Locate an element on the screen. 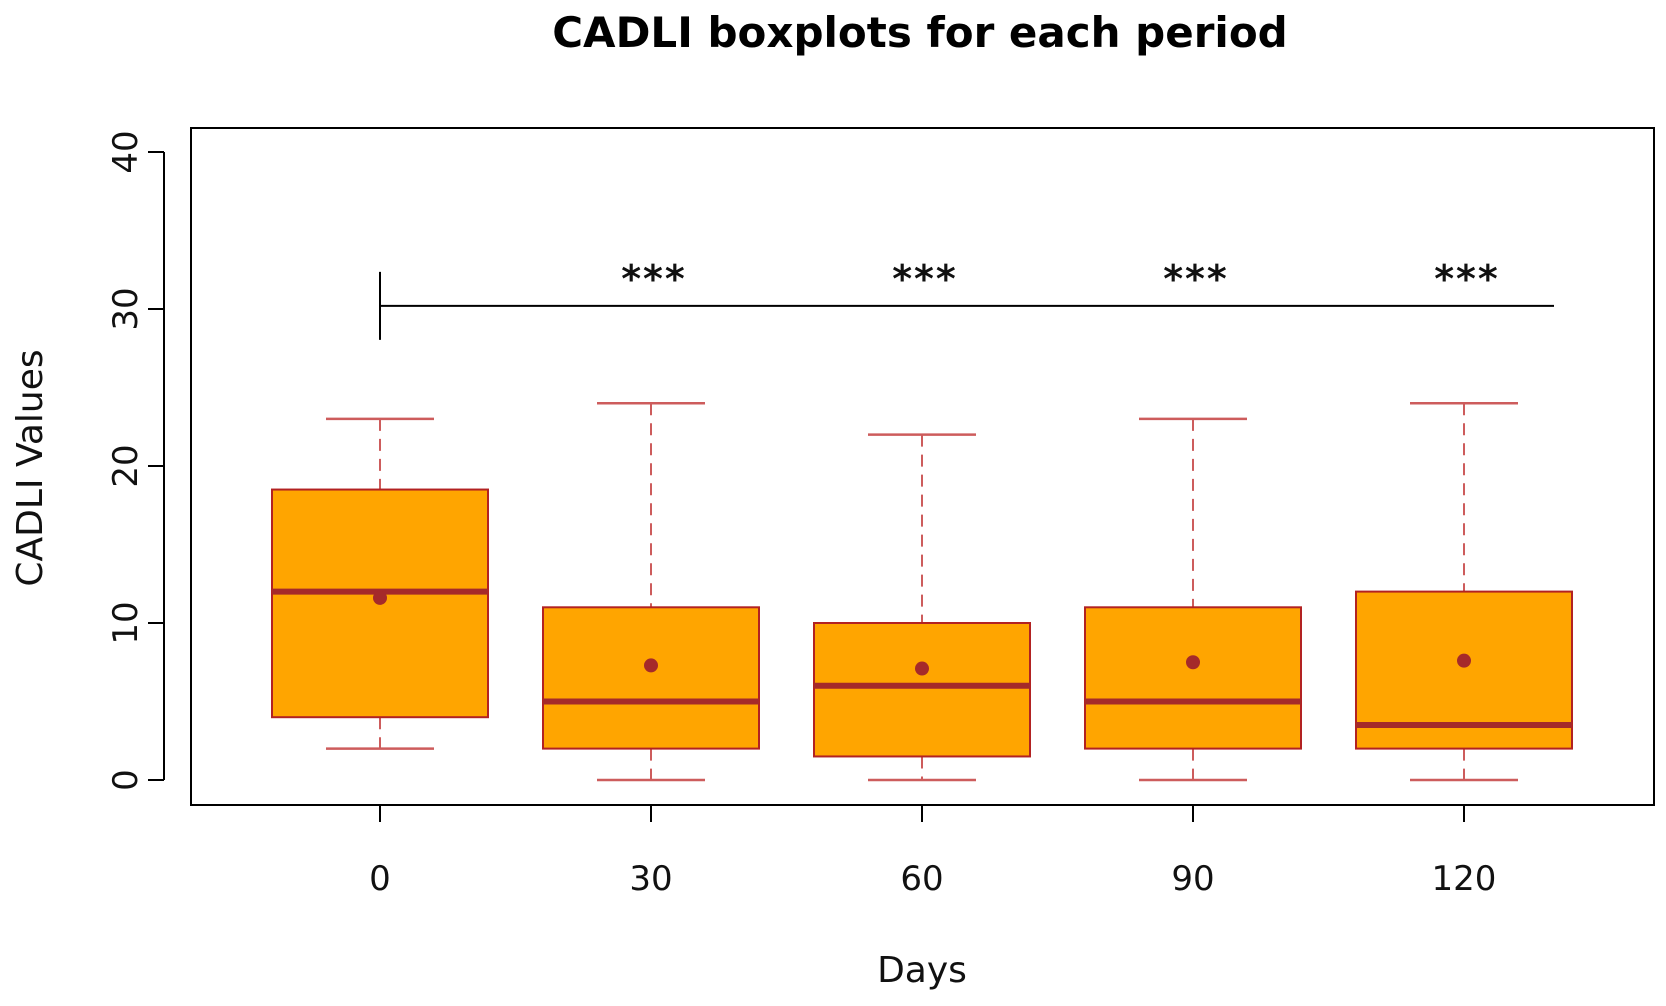 This screenshot has width=1666, height=1006. y-tick-label: 20 is located at coordinates (126, 465).